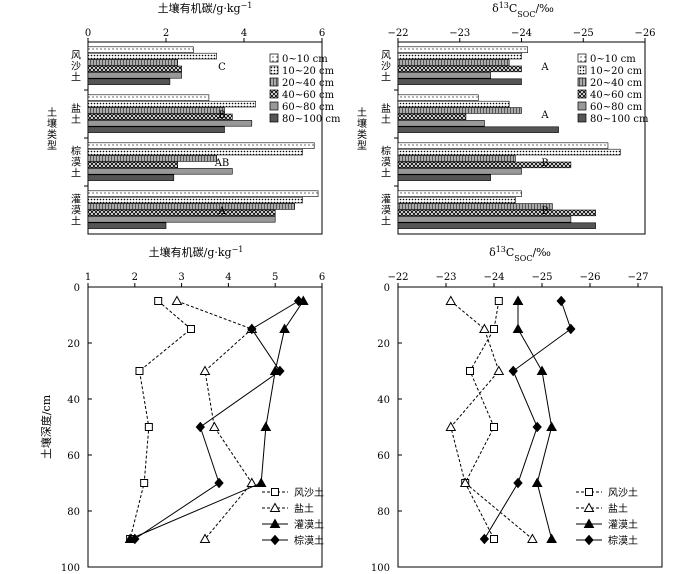 The image size is (700, 574). Describe the element at coordinates (541, 277) in the screenshot. I see `x-tick-label: −25` at that location.